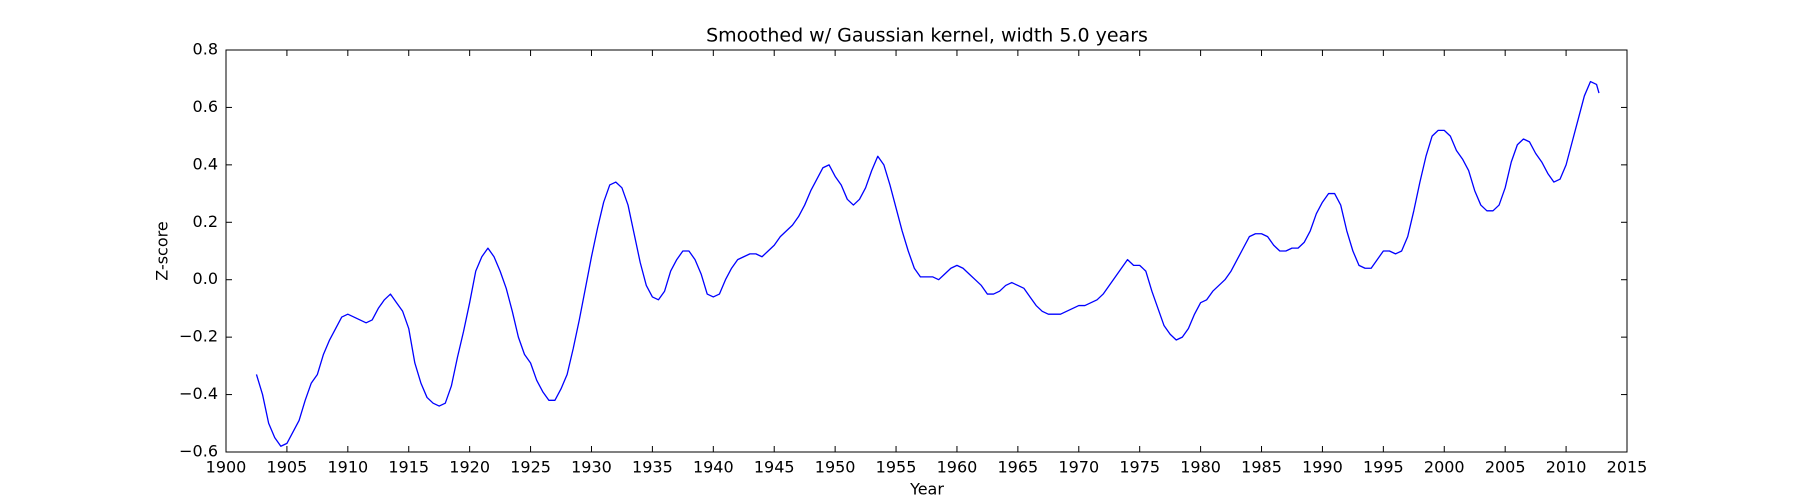 This screenshot has height=500, width=1800. Describe the element at coordinates (1627, 467) in the screenshot. I see `x-tick-label: 2015` at that location.